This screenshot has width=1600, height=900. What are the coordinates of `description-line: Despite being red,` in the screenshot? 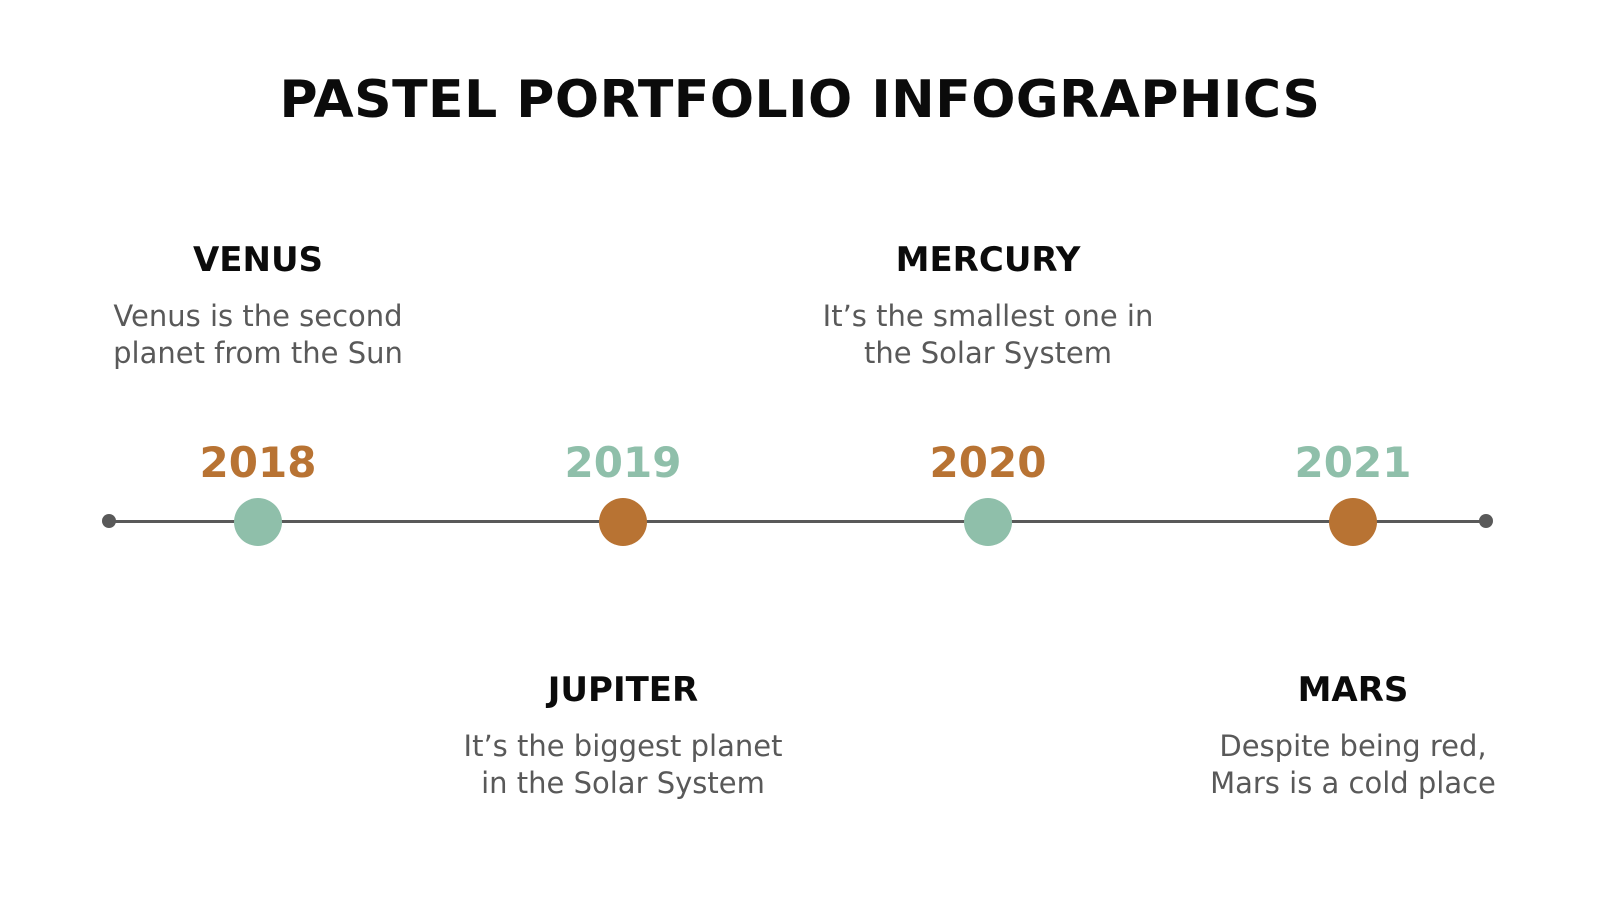 It's located at (1353, 746).